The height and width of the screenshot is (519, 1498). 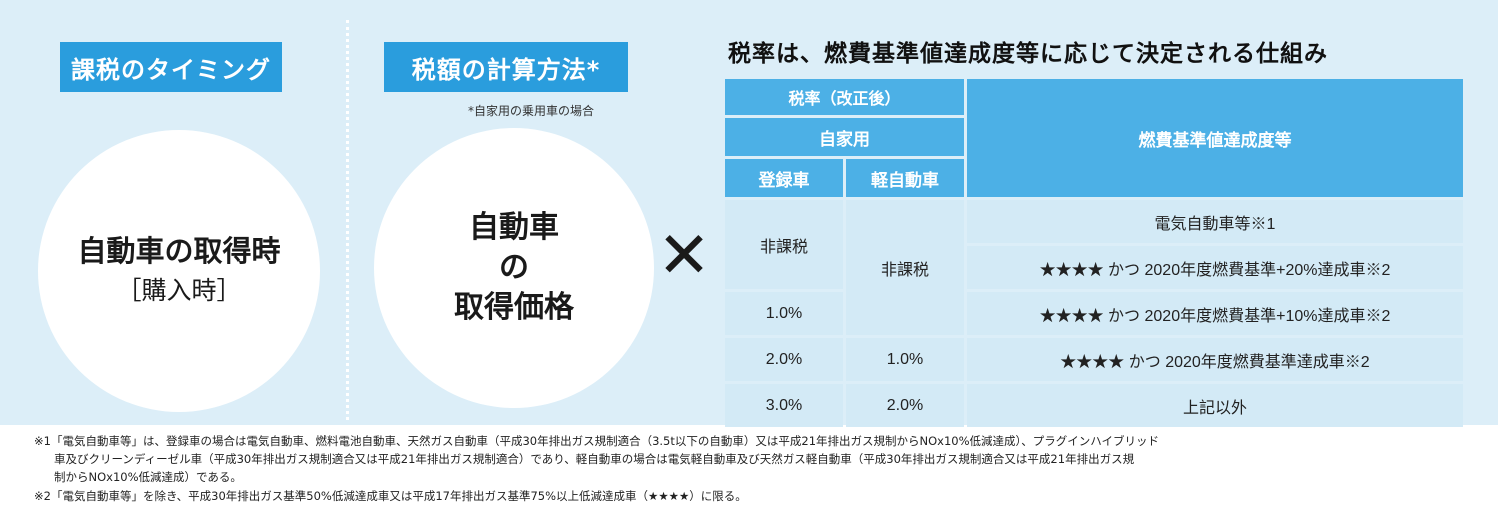 What do you see at coordinates (1028, 54) in the screenshot?
I see `table-title: 税率は、燃費基準値達成度等に応じて決定される仕組み` at bounding box center [1028, 54].